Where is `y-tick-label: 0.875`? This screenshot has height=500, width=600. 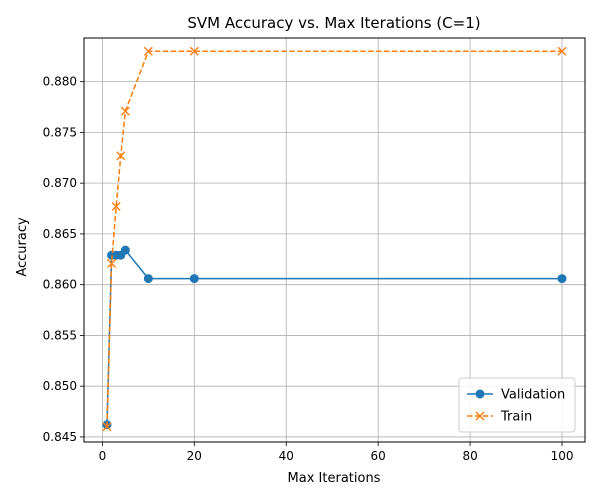 y-tick-label: 0.875 is located at coordinates (60, 132).